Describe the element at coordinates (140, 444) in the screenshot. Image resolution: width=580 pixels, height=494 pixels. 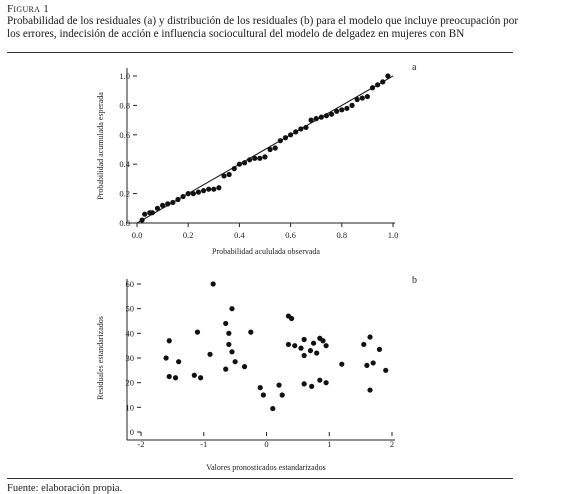
I see `panel-b-x-tick-label: -2` at that location.